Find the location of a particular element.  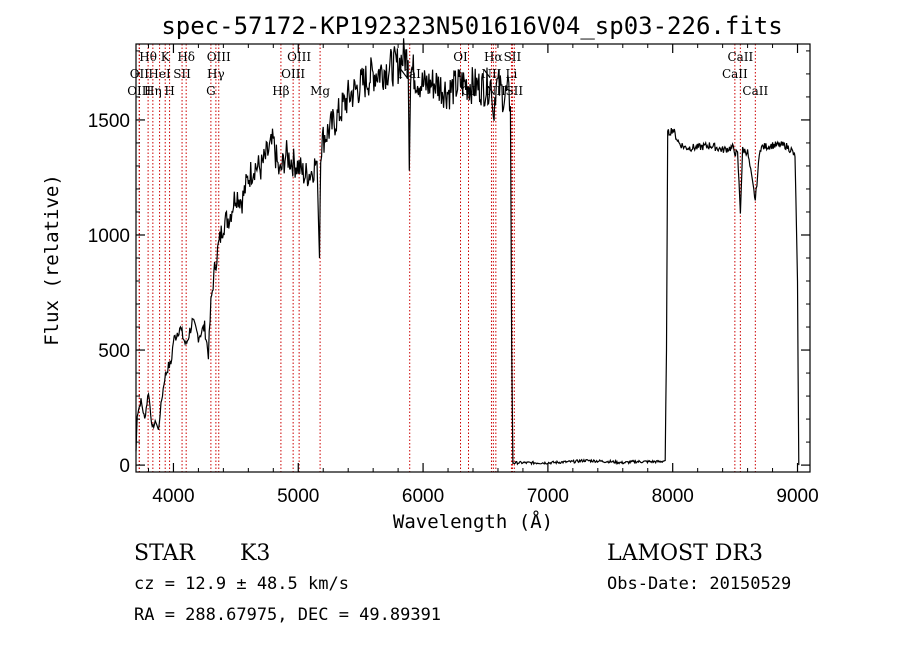

line-marker-label-0: Hθ is located at coordinates (148, 57).